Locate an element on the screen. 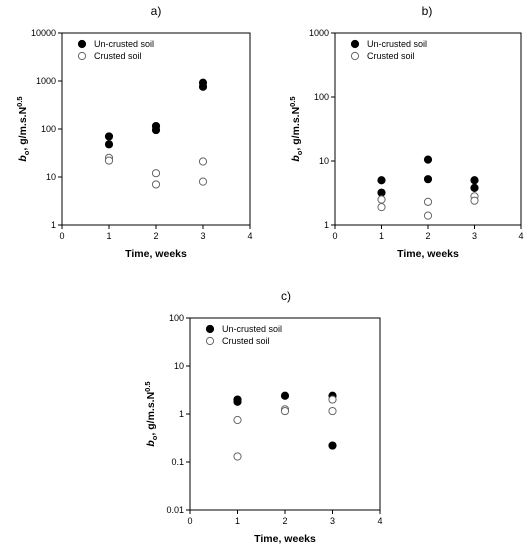 The height and width of the screenshot is (550, 528). chart-title: b) is located at coordinates (427, 11).